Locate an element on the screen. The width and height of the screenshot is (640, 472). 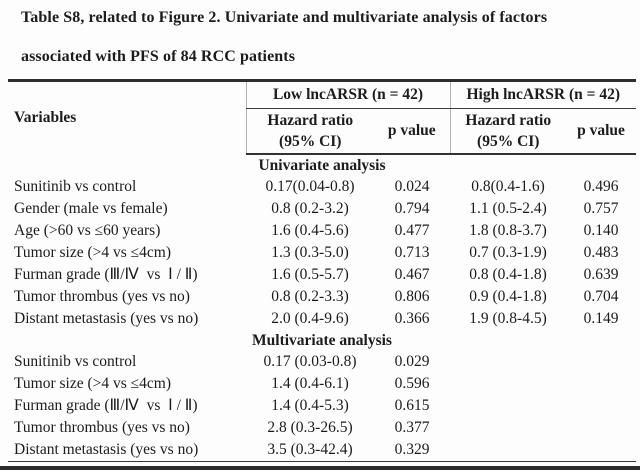
column-group-low-lncarsr: Low lncARSR (n = 42) is located at coordinates (348, 94).